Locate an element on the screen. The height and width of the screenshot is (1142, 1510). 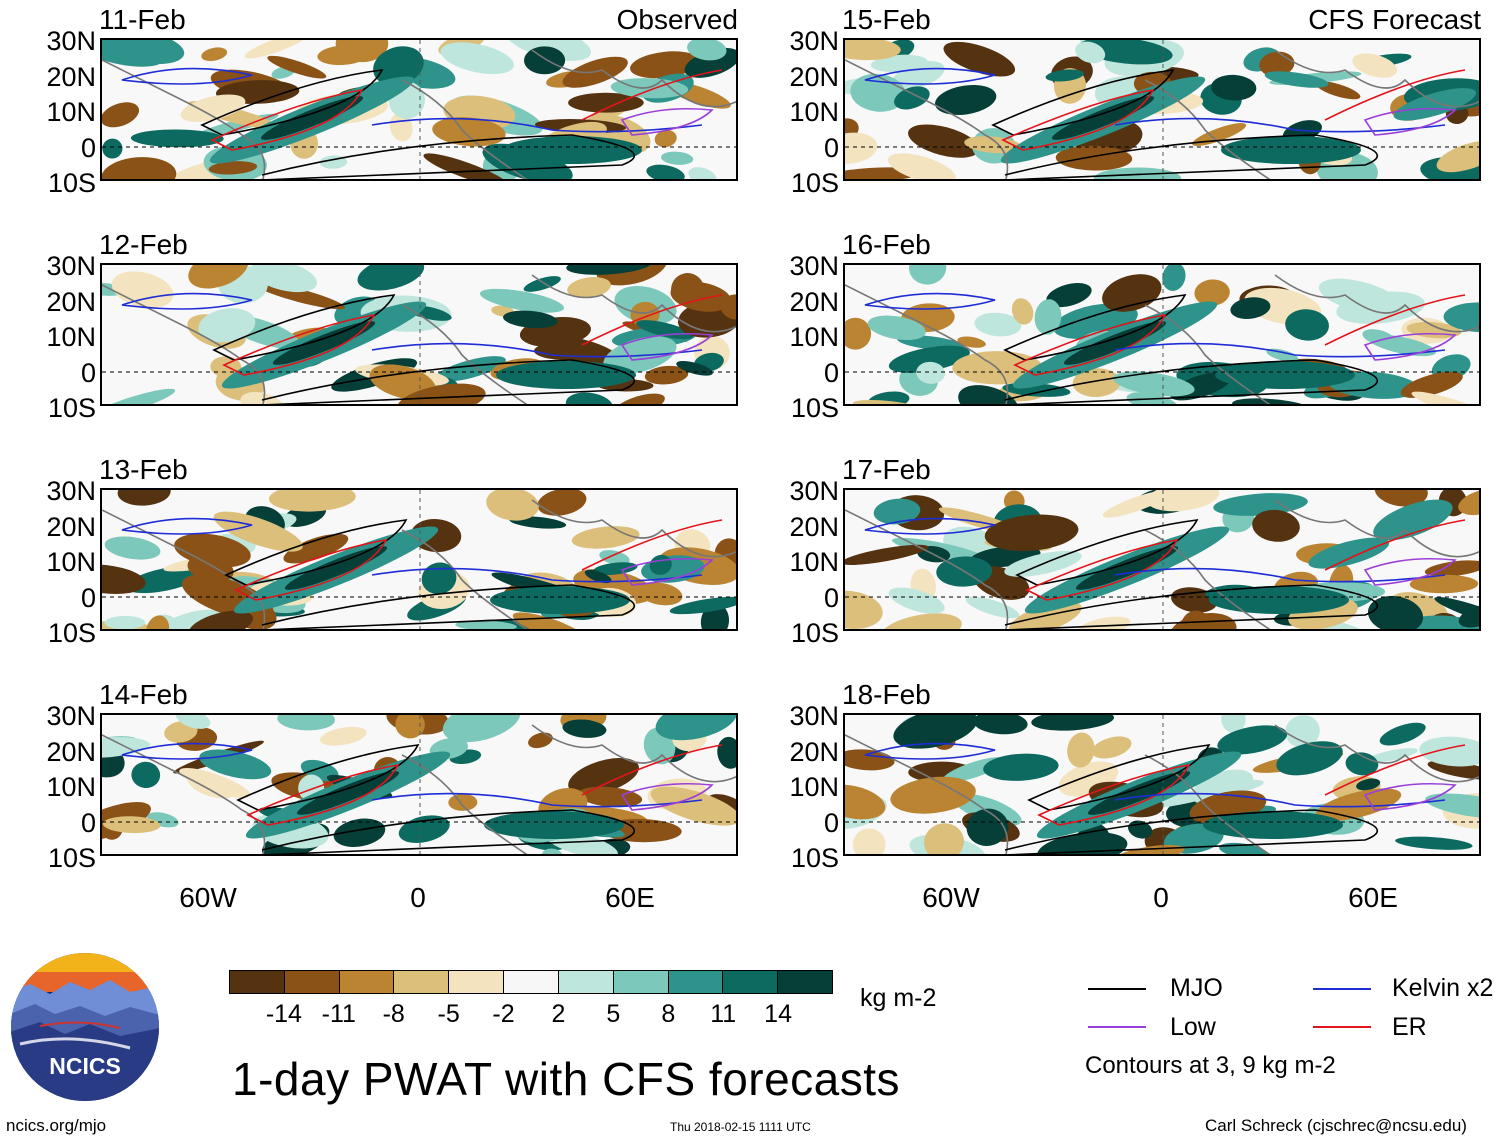
pwat-map-12-feb is located at coordinates (419, 334).